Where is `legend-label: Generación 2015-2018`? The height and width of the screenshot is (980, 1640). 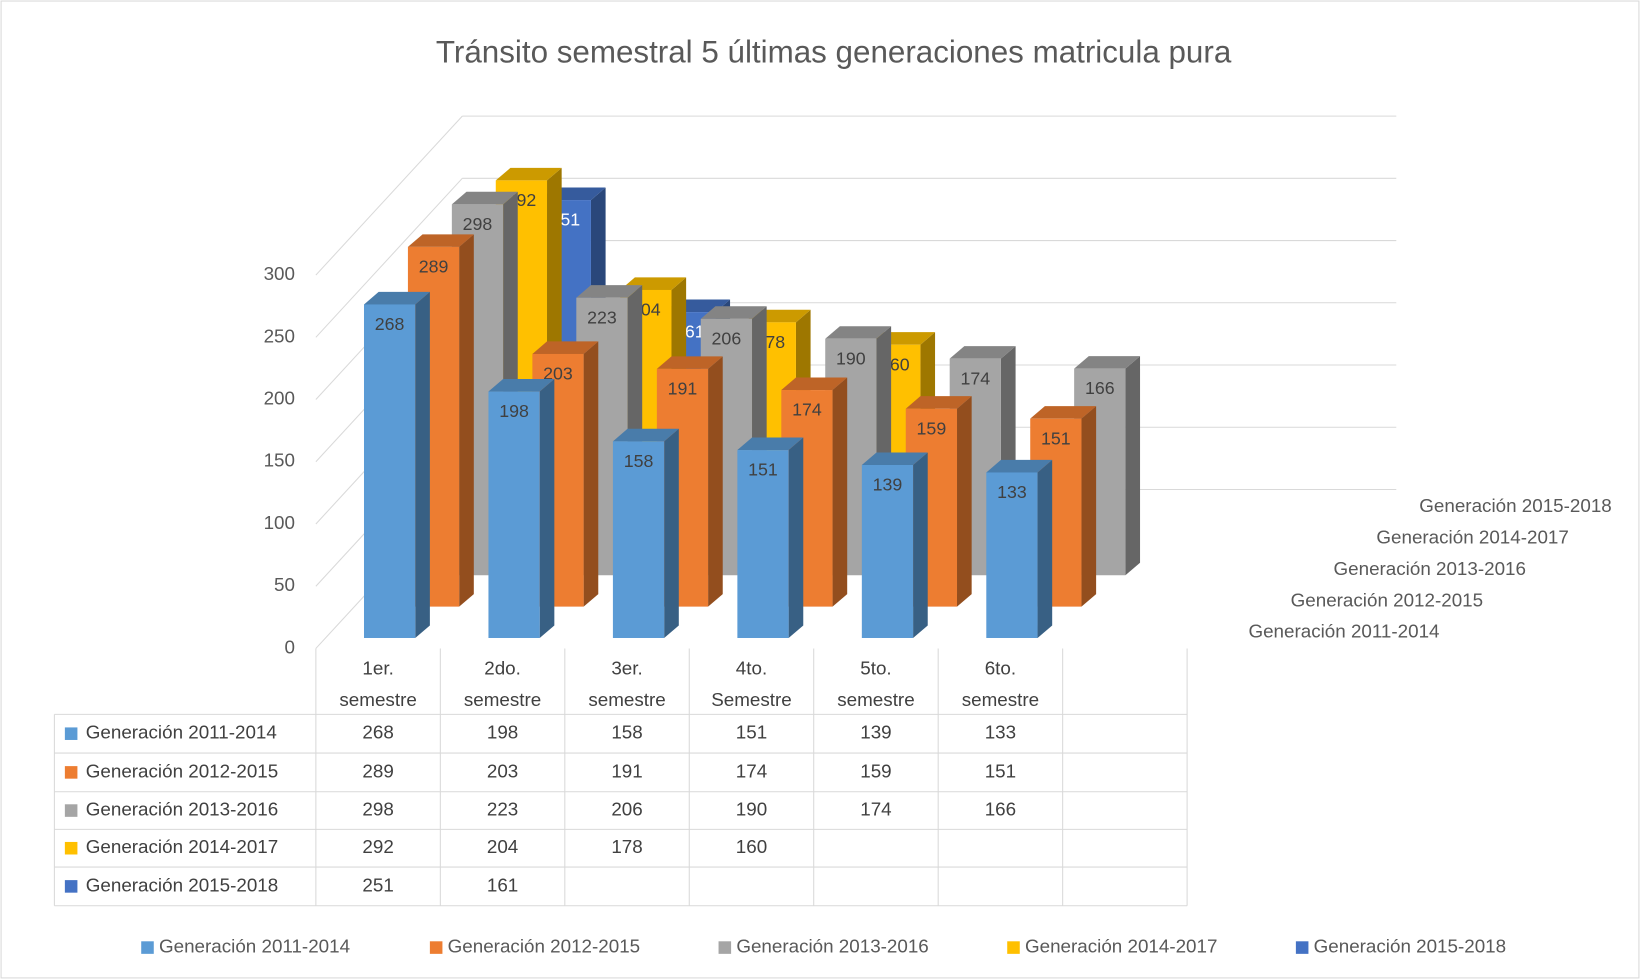 legend-label: Generación 2015-2018 is located at coordinates (1410, 946).